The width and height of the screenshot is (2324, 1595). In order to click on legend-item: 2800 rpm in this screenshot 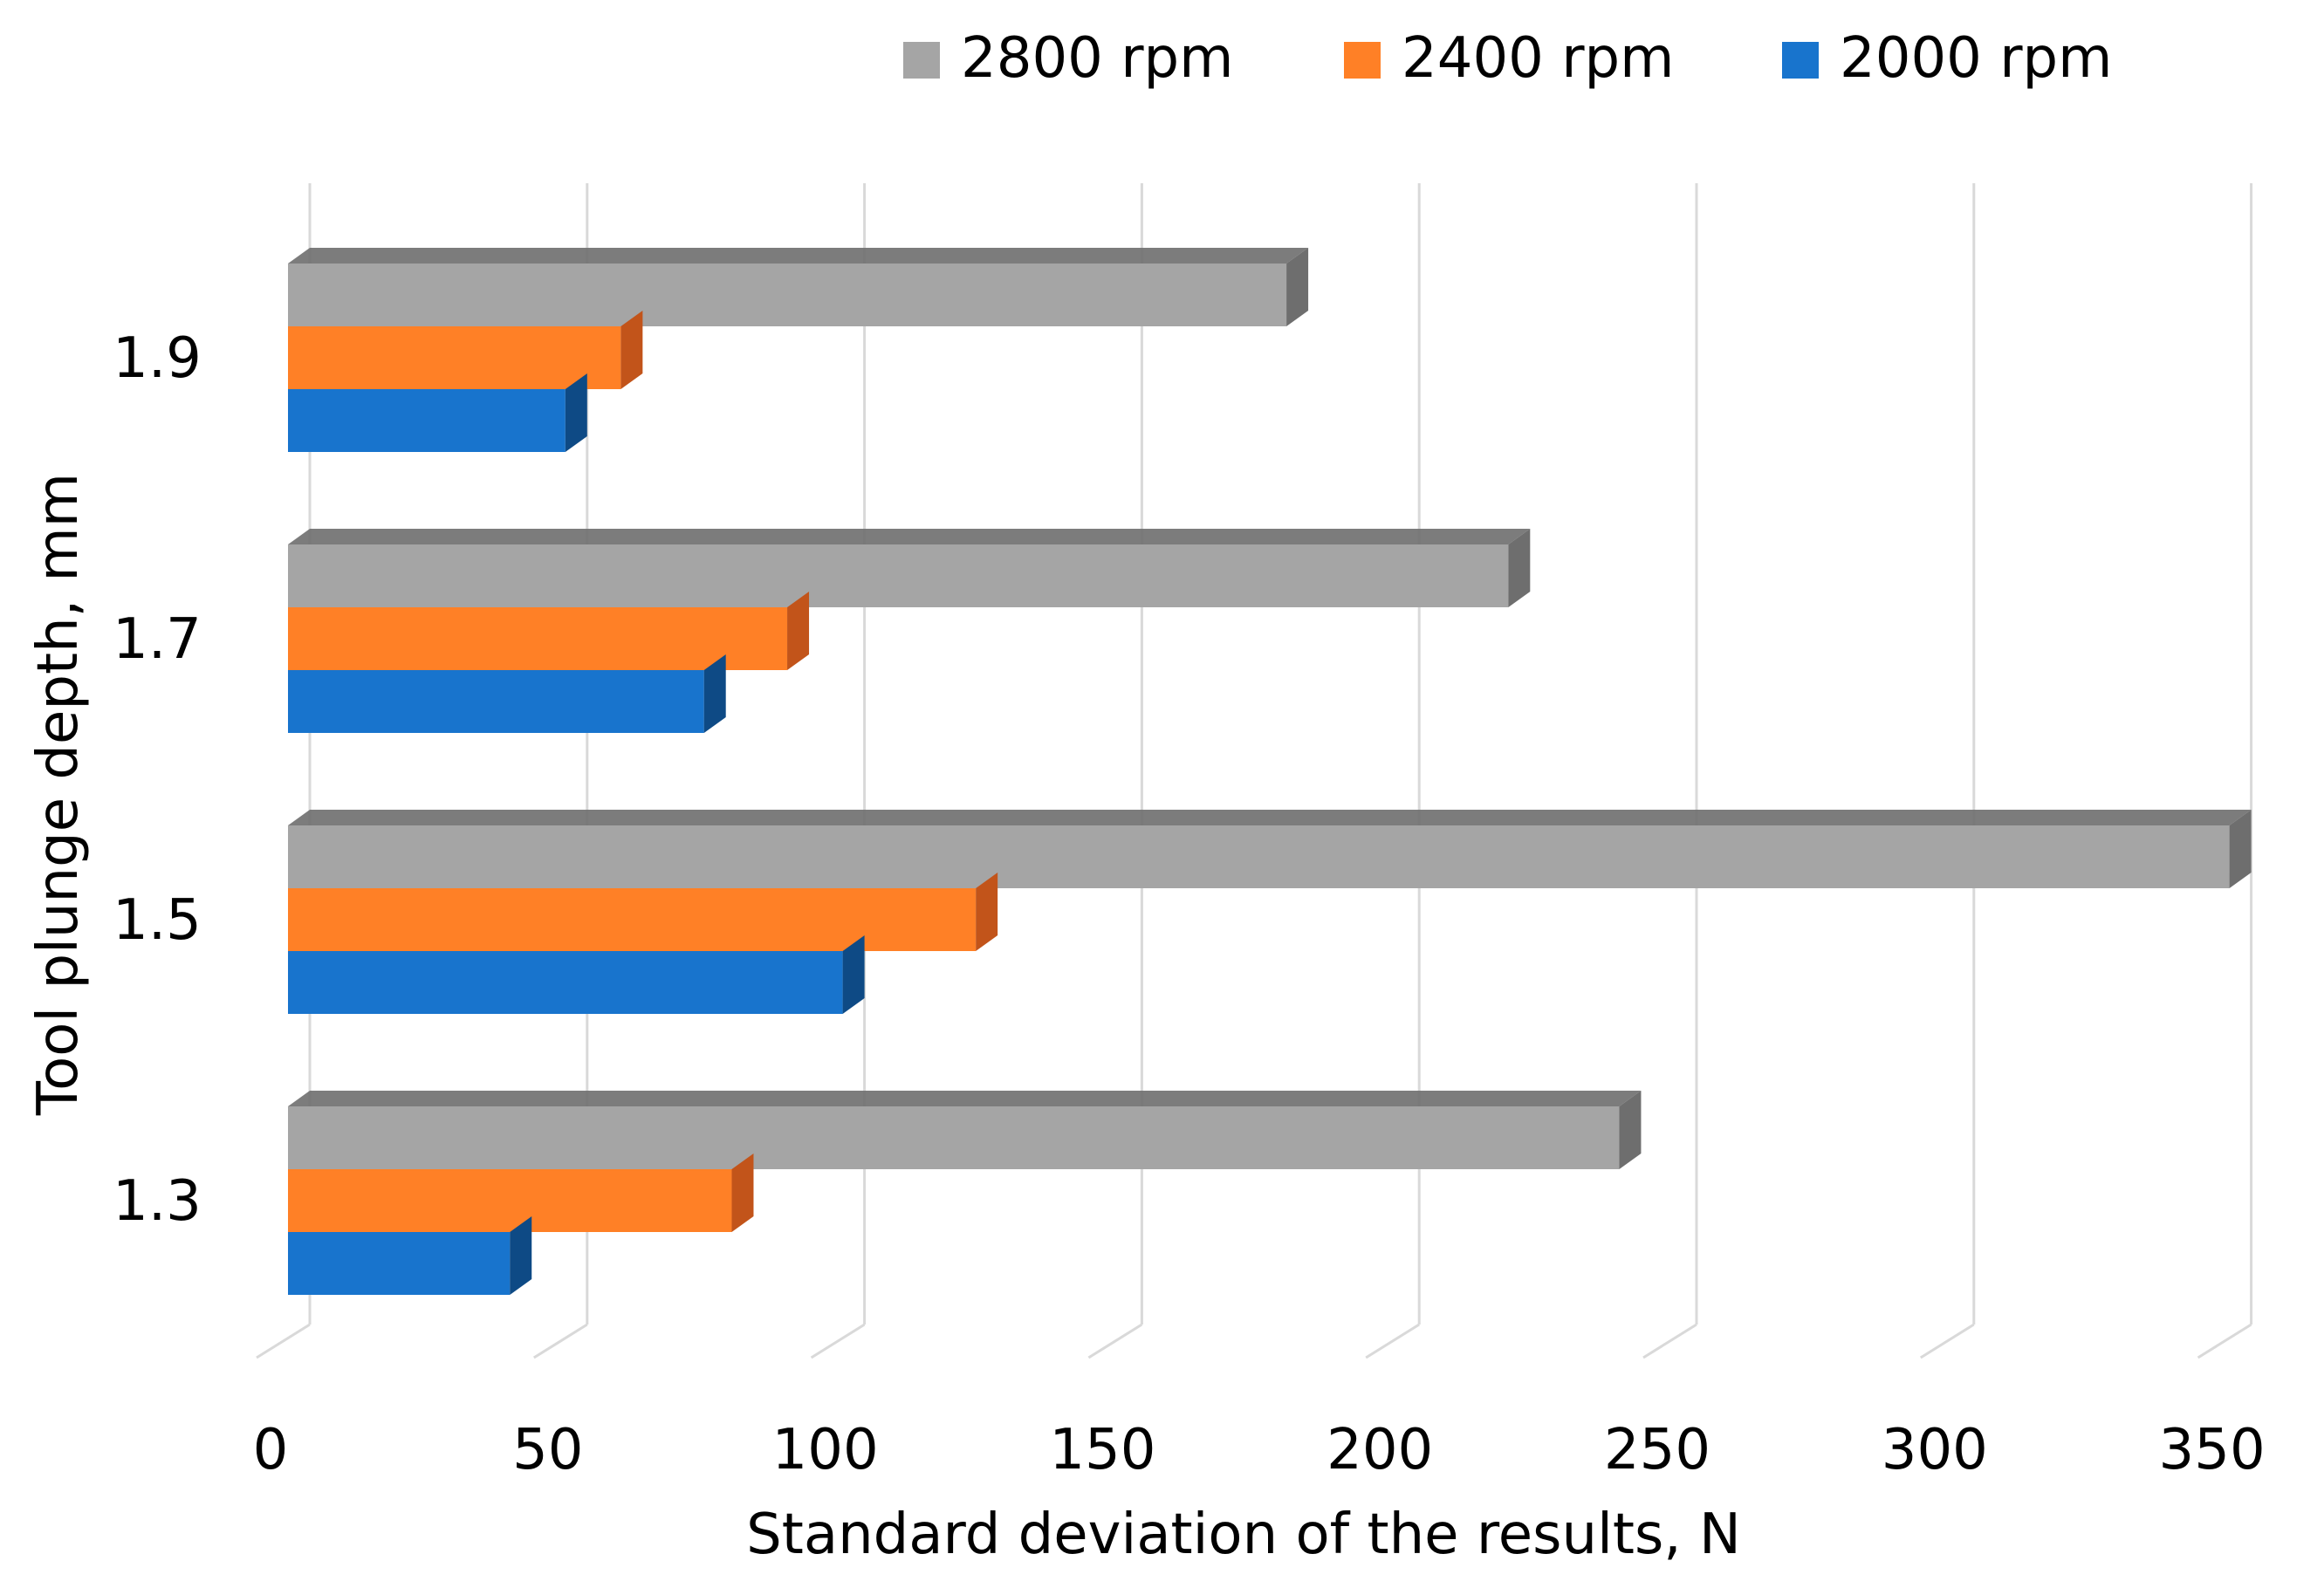, I will do `click(1068, 59)`.